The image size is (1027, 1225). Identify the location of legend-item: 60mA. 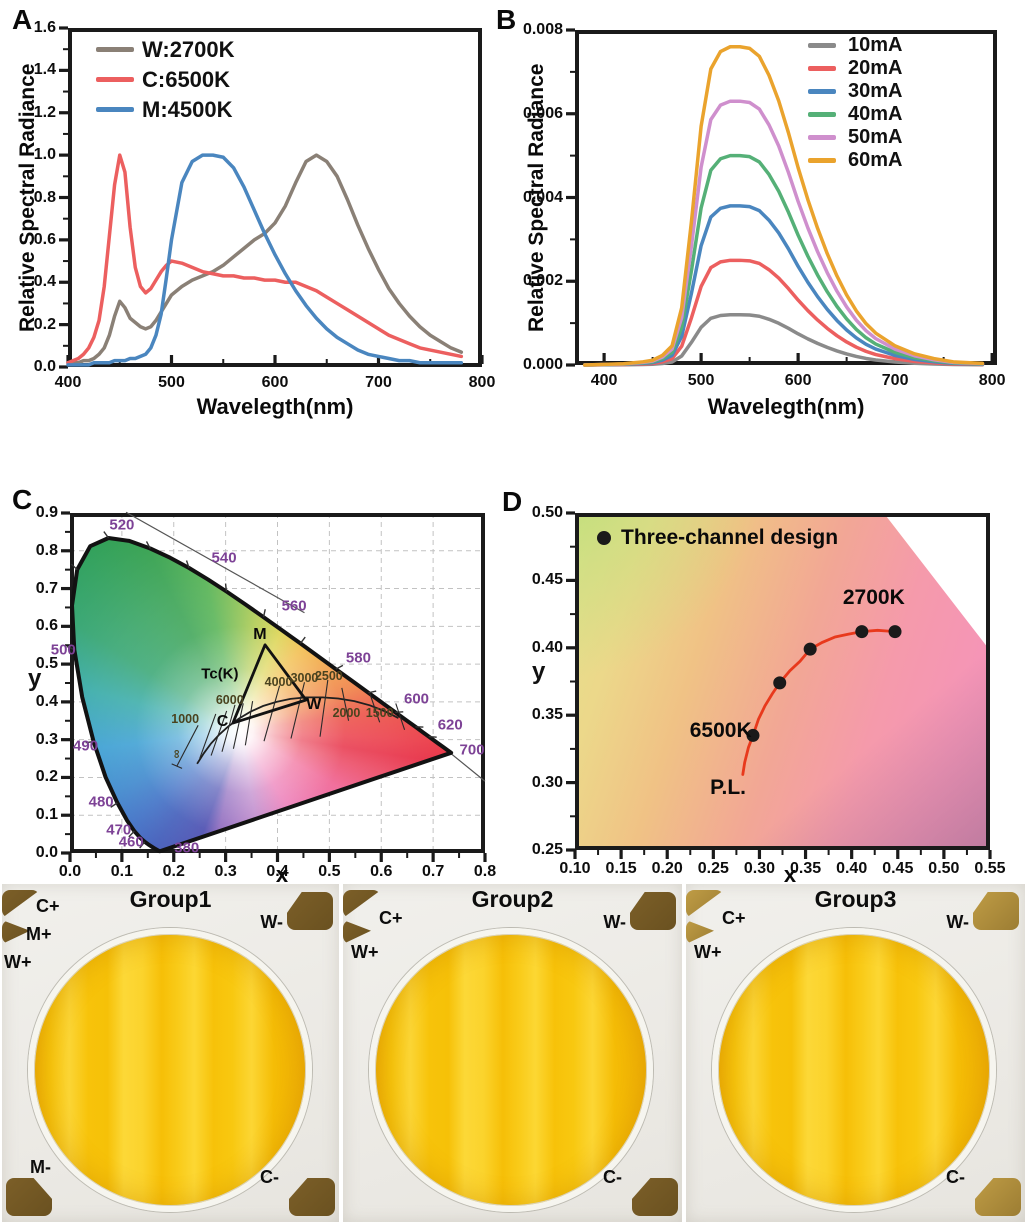
(855, 160).